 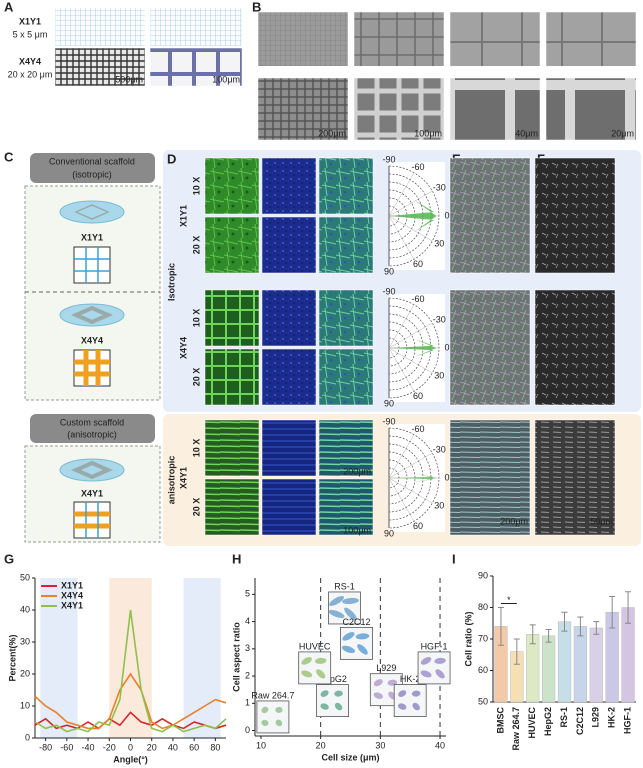 What do you see at coordinates (92, 161) in the screenshot?
I see `header-text: Conventional scaffold` at bounding box center [92, 161].